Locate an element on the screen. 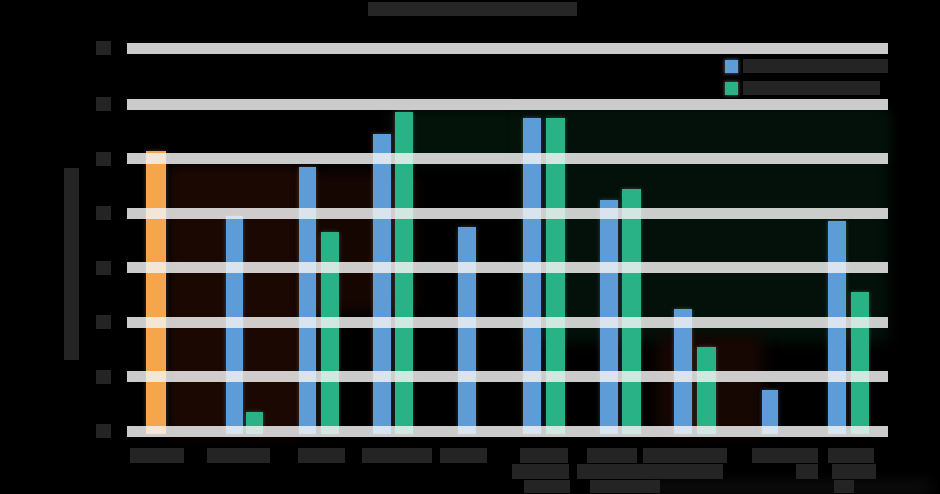  chart-title-redaction is located at coordinates (472, 9).